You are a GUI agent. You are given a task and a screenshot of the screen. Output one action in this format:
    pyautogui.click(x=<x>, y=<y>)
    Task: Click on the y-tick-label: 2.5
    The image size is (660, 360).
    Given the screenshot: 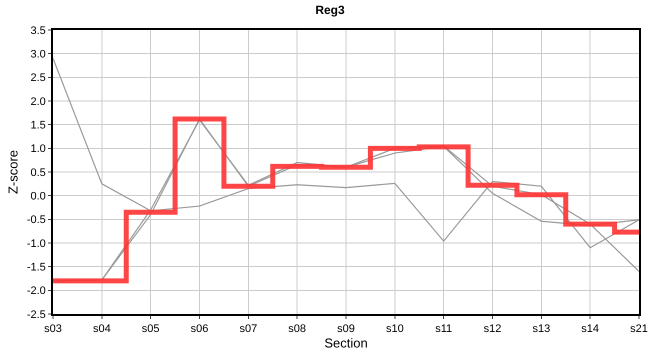 What is the action you would take?
    pyautogui.click(x=38, y=78)
    